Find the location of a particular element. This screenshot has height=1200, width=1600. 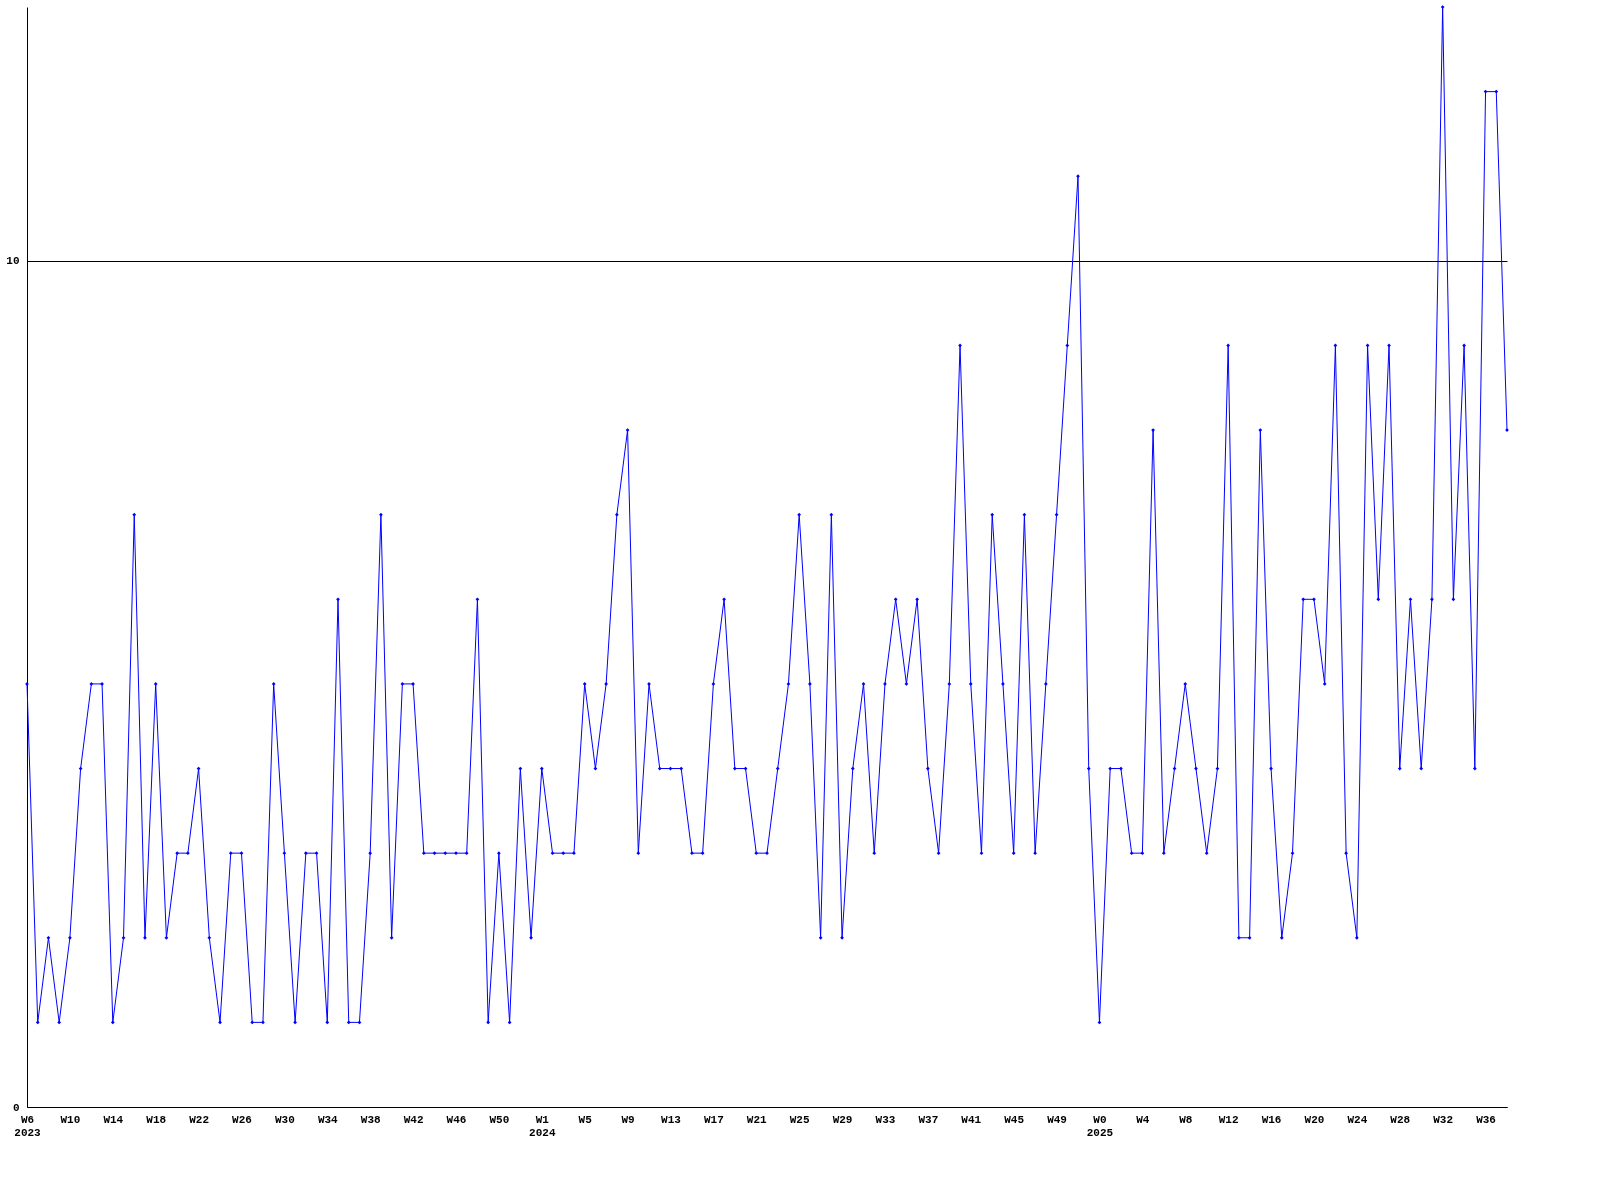

x-tick-label: W6 2023 is located at coordinates (28, 1126).